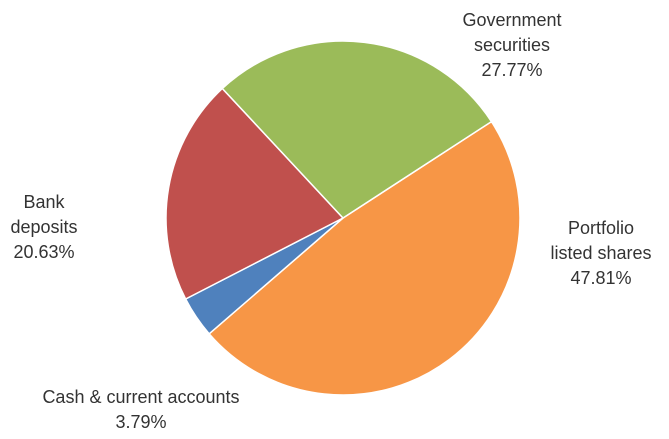  I want to click on label-bank-deposits: Bank deposits 20.63%, so click(44, 227).